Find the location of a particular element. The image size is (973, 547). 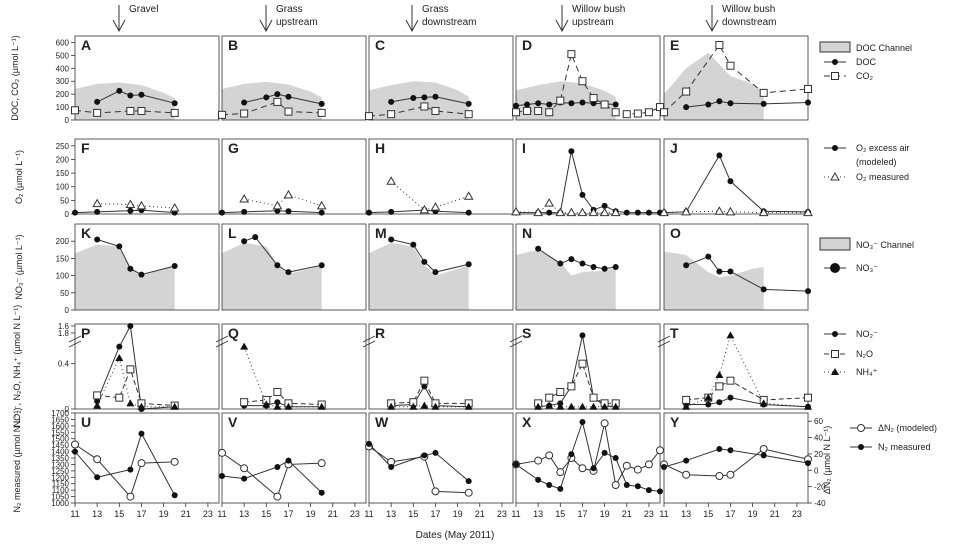

panel-X: 11 13 15 17 19 21 23 X is located at coordinates (587, 465).